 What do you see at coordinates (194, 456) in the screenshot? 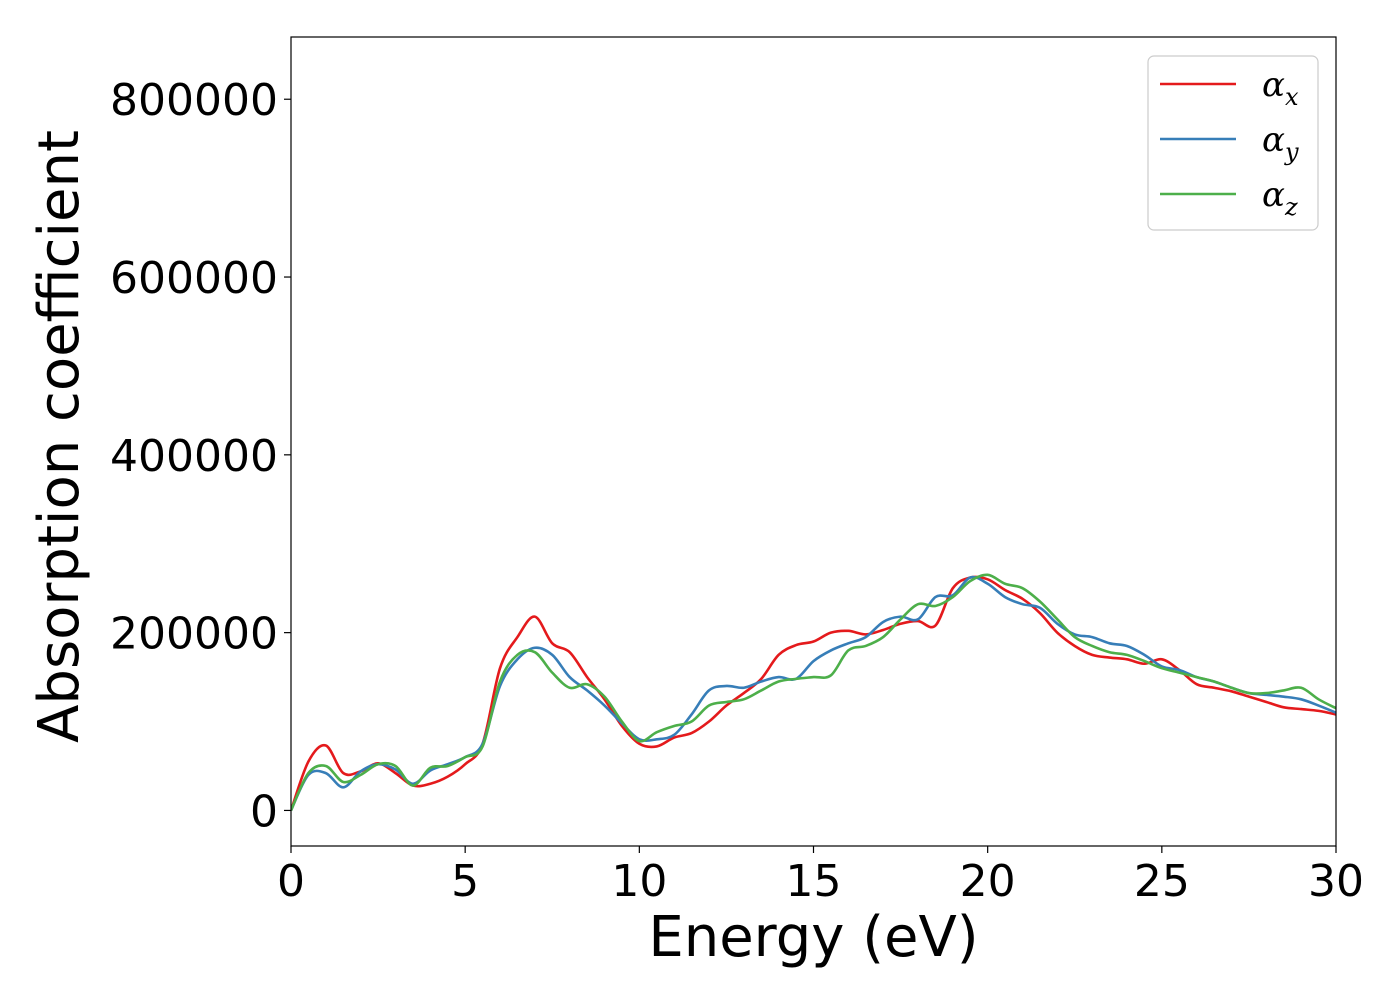
I see `y-tick-label: 400000` at bounding box center [194, 456].